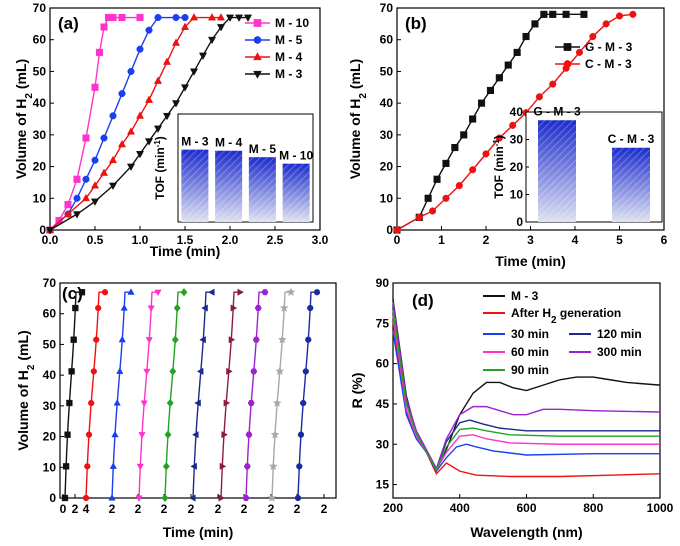 The image size is (680, 546). I want to click on panel-d-legend-label: 30 min, so click(530, 334).